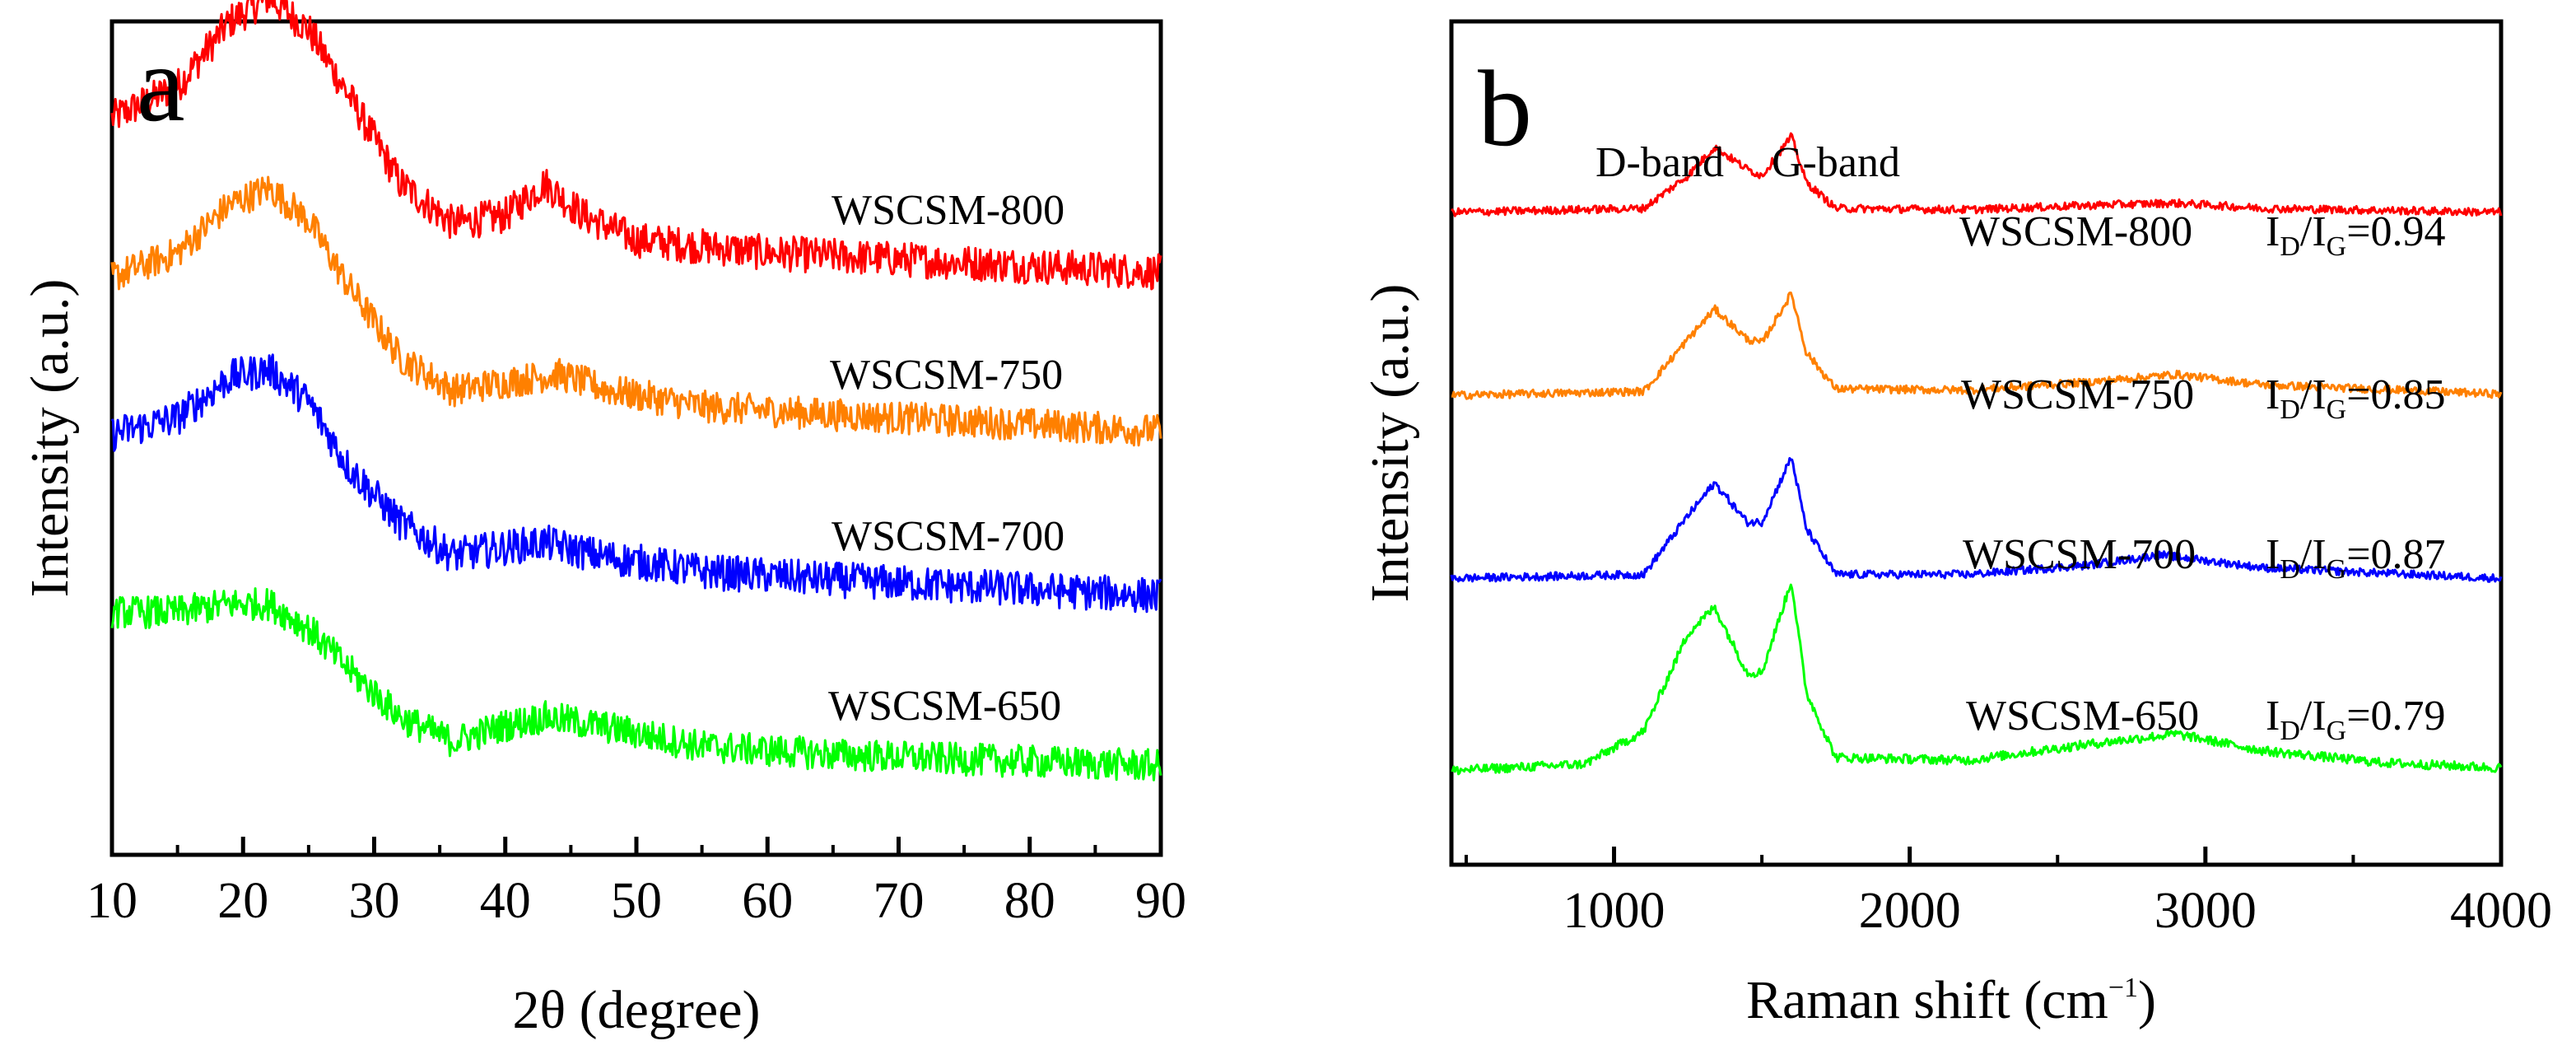  Describe the element at coordinates (111, 901) in the screenshot. I see `panel-a-x-tick-label: 10` at that location.